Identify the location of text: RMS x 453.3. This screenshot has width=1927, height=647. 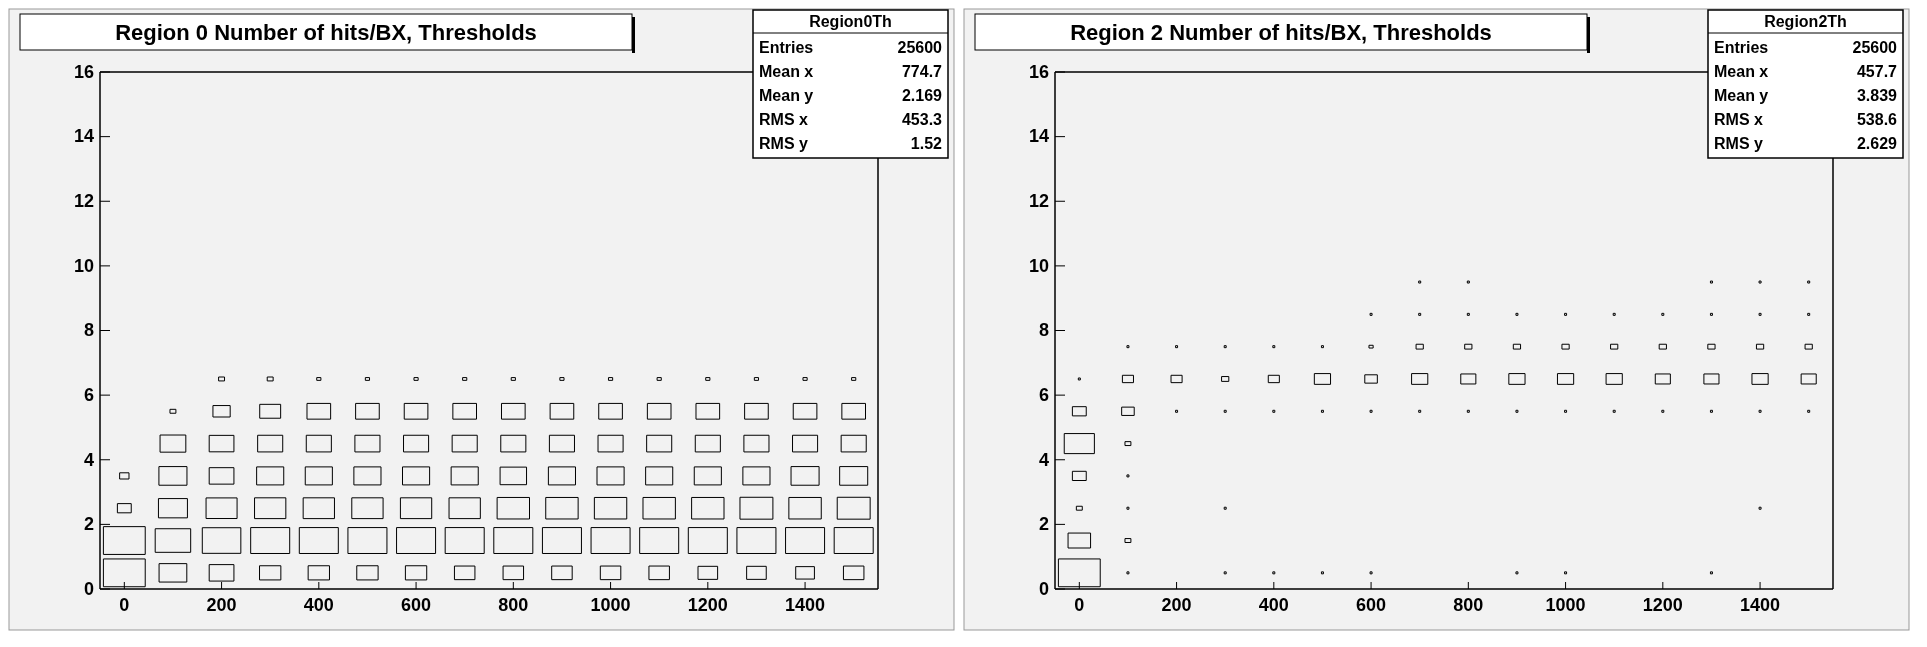
(850, 119).